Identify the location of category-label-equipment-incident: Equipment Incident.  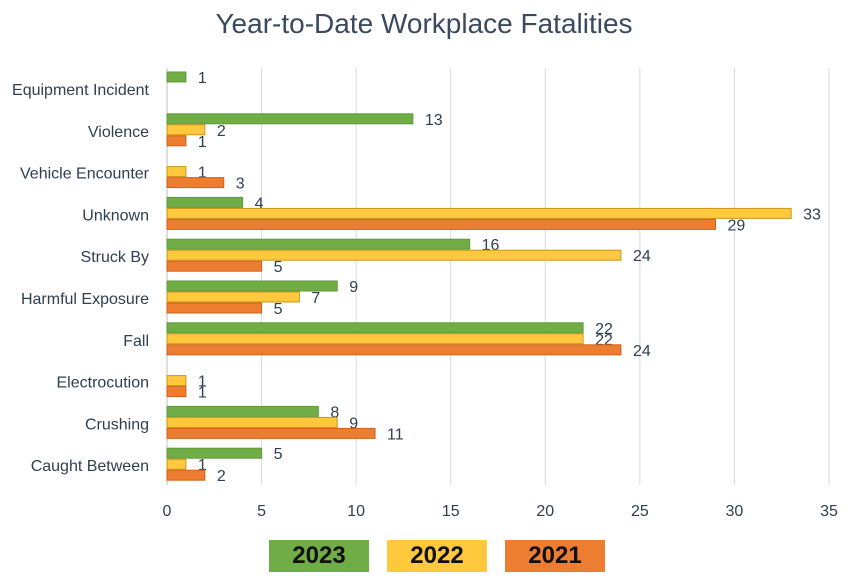
(81, 90).